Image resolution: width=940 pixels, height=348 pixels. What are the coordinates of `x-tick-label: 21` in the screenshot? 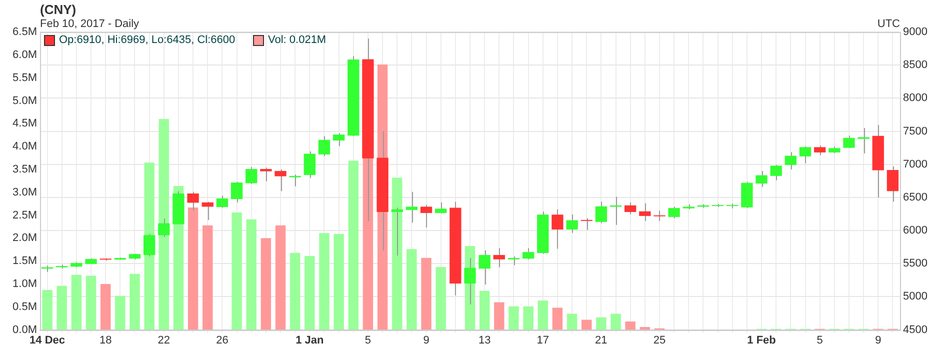 It's located at (601, 340).